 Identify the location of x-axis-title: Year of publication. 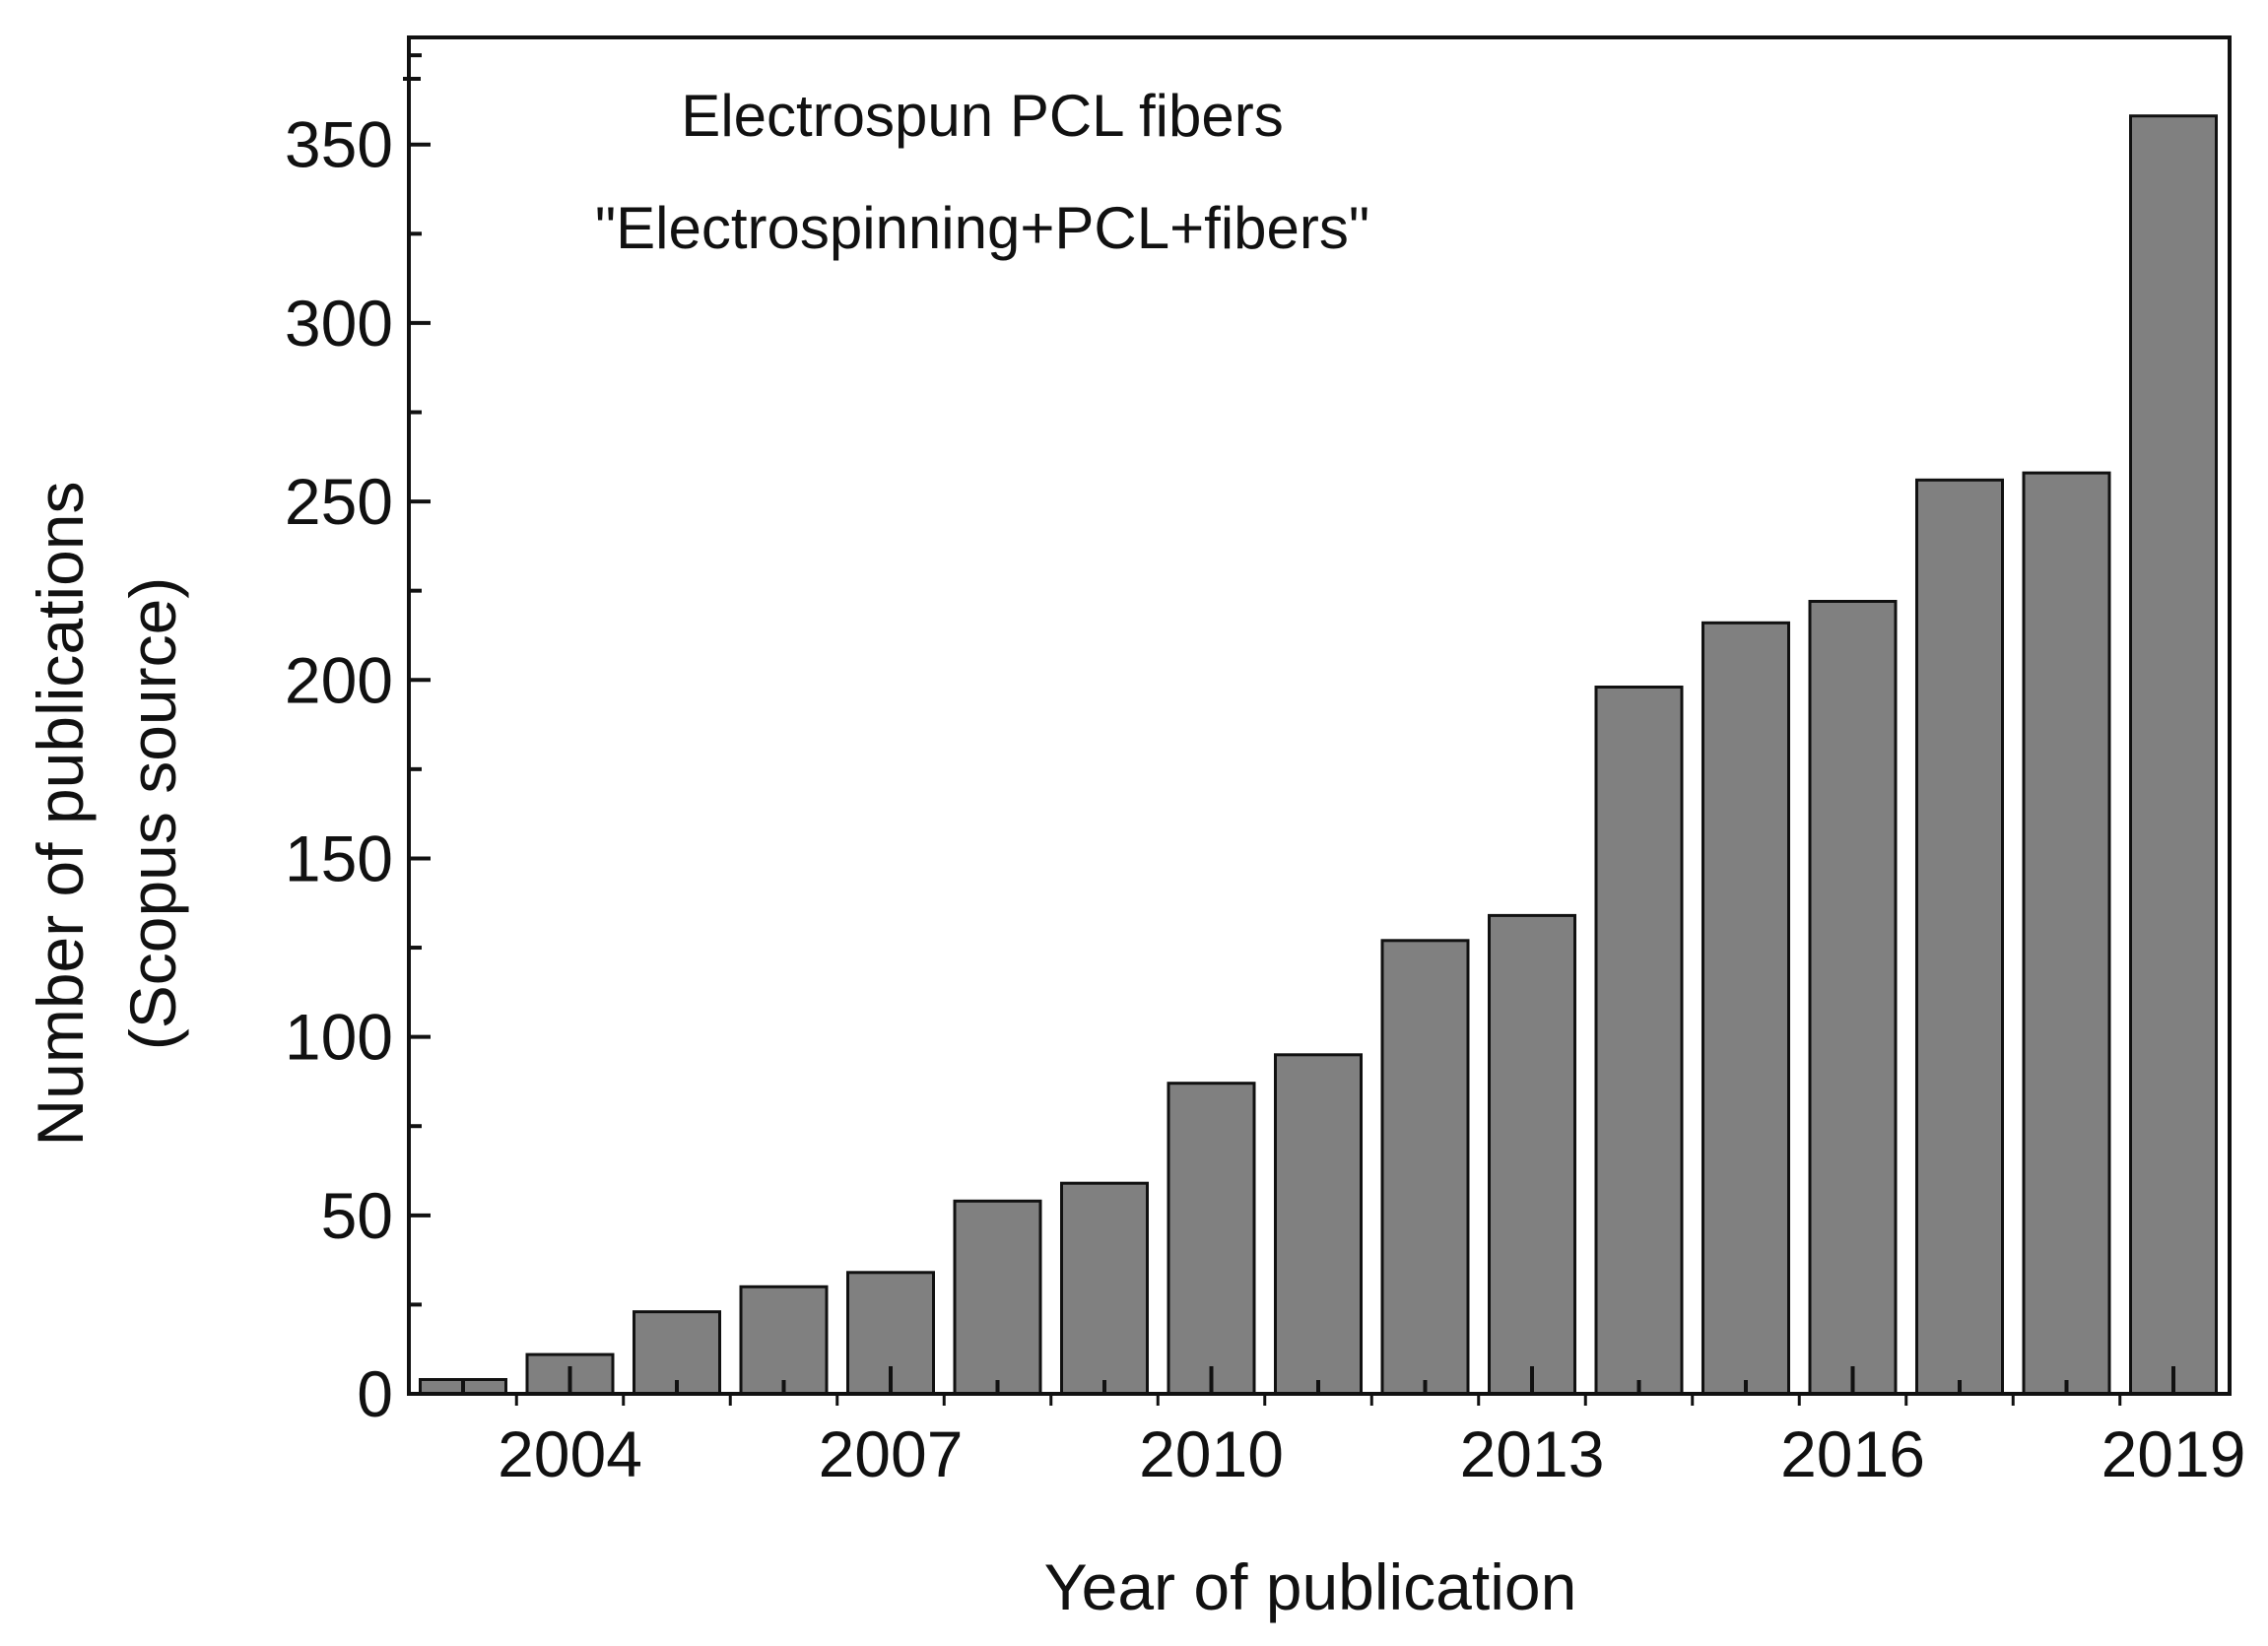
(1310, 1586).